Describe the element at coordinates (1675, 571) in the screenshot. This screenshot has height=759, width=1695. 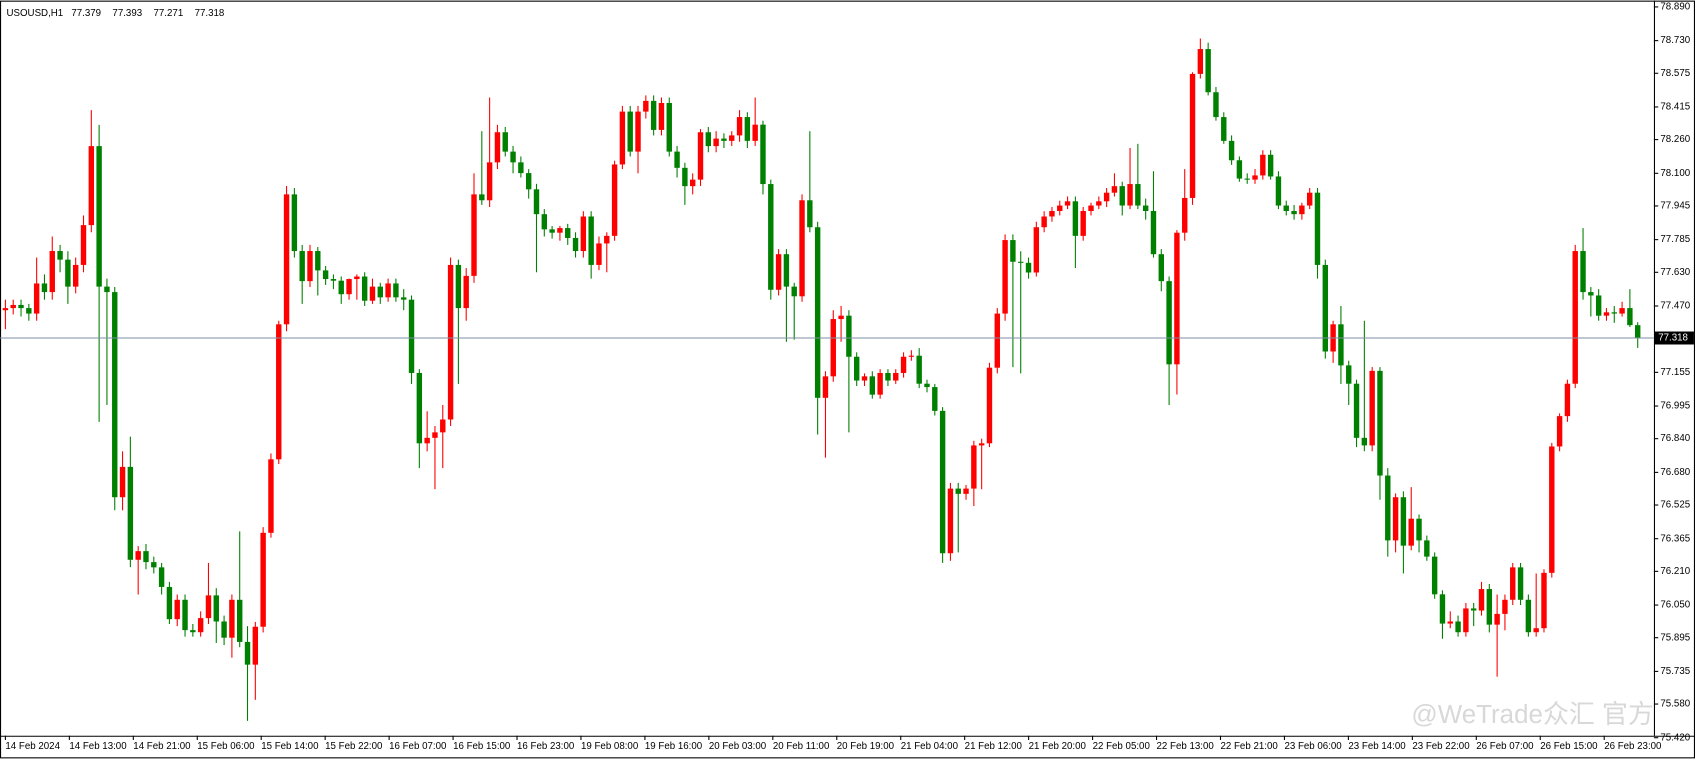
I see `y-tick-label: 76.210` at that location.